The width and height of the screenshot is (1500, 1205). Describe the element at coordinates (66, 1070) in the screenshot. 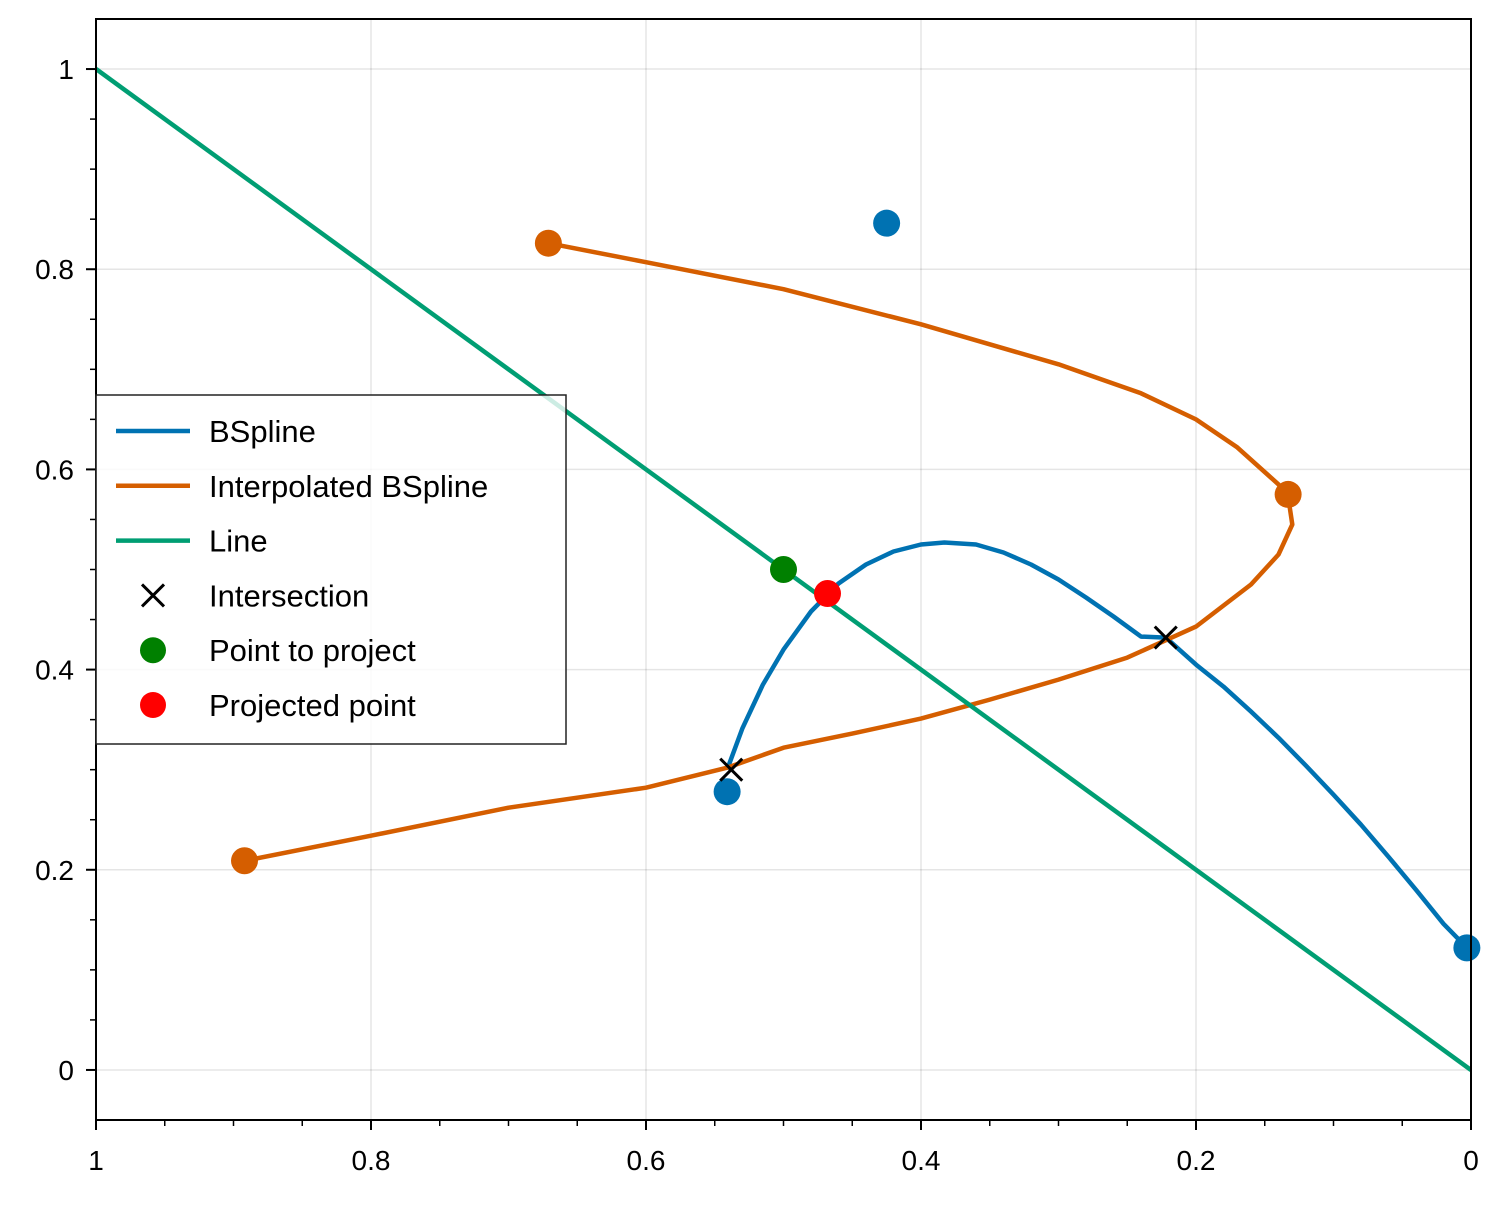

I see `y-tick-label: 0` at that location.